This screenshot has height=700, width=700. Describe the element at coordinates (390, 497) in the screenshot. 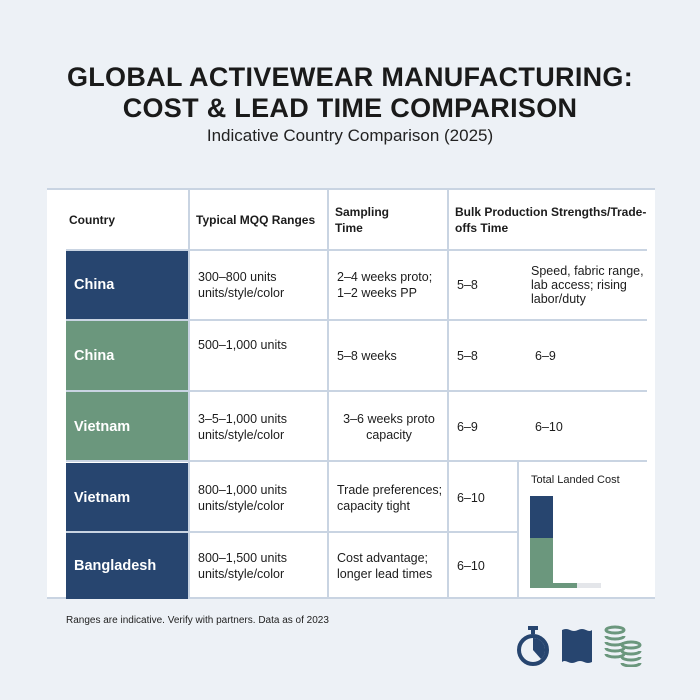

I see `row-sampling: Trade preferences; capacity tight` at that location.